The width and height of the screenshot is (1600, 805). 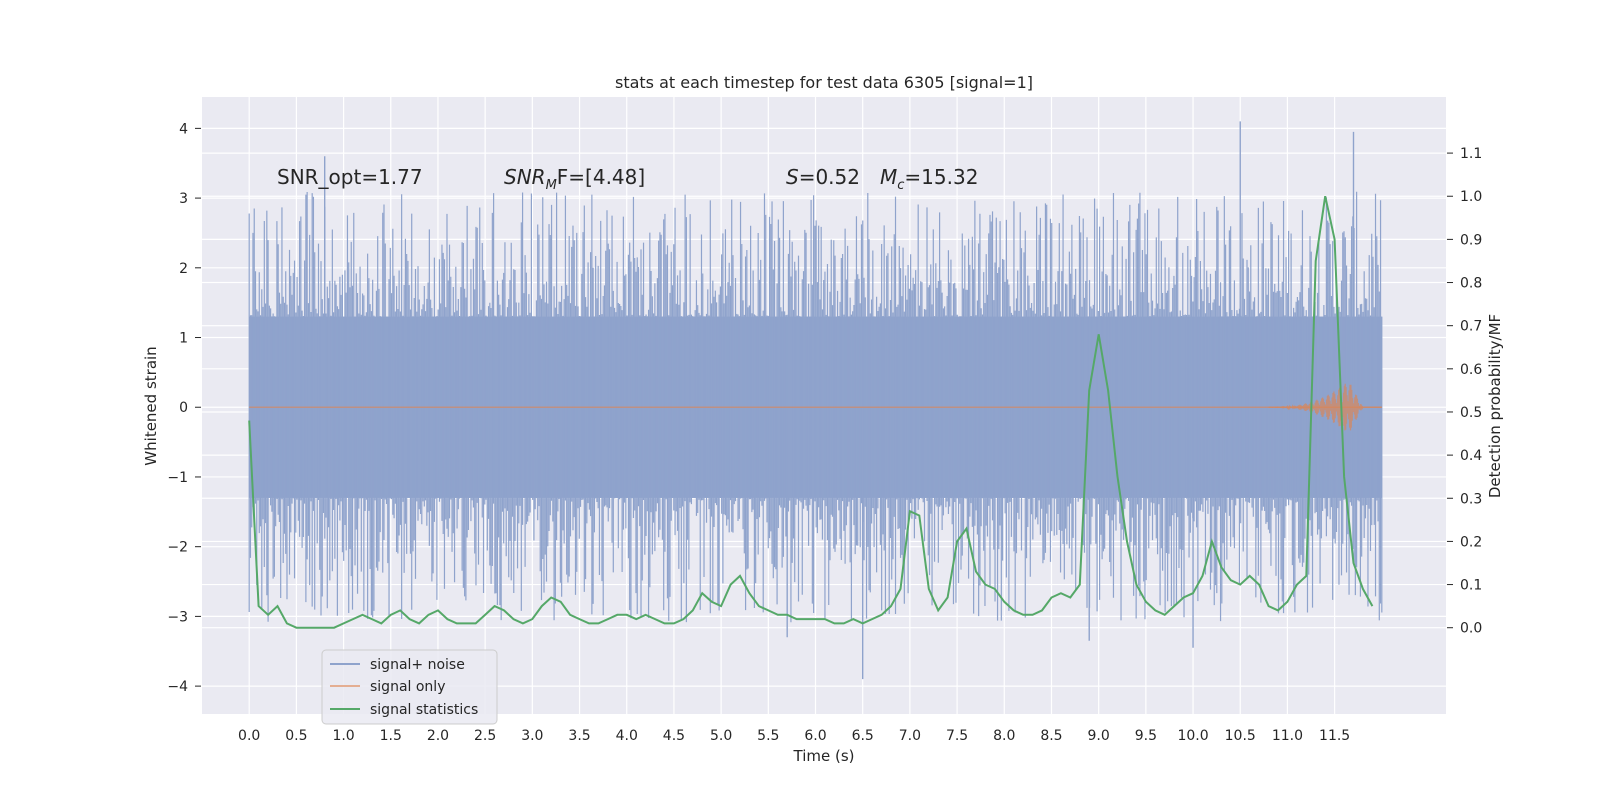 What do you see at coordinates (1004, 736) in the screenshot?
I see `x-tick-label: 8.0` at bounding box center [1004, 736].